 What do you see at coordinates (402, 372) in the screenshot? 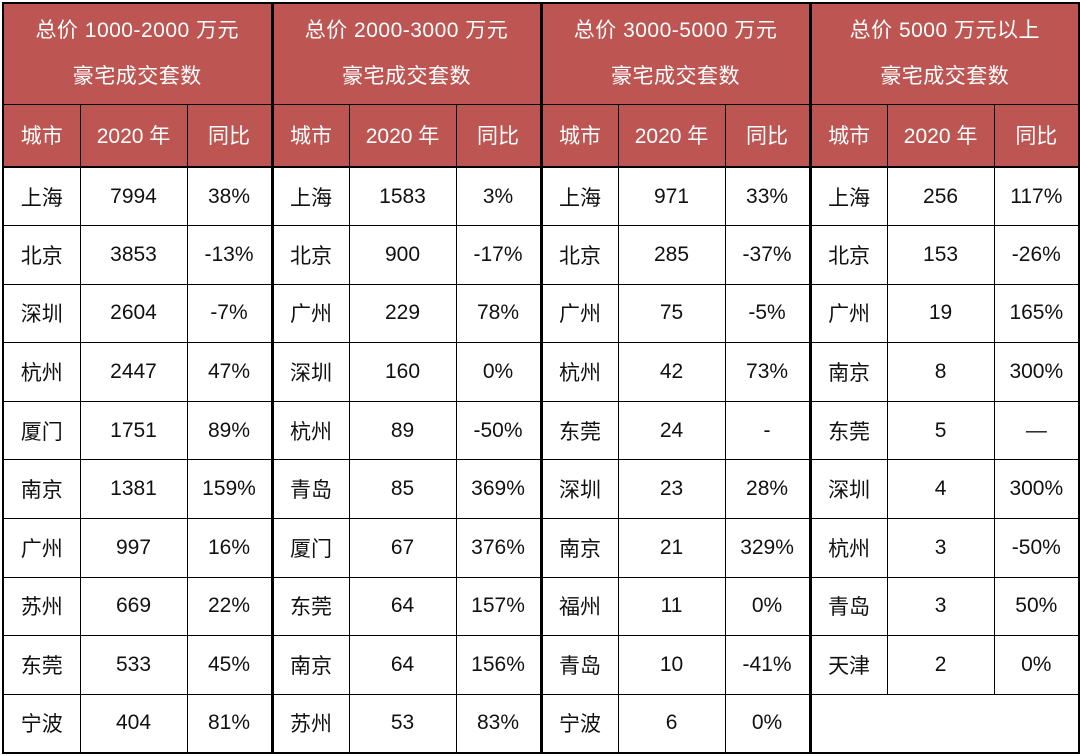
I see `count-cell: 160` at bounding box center [402, 372].